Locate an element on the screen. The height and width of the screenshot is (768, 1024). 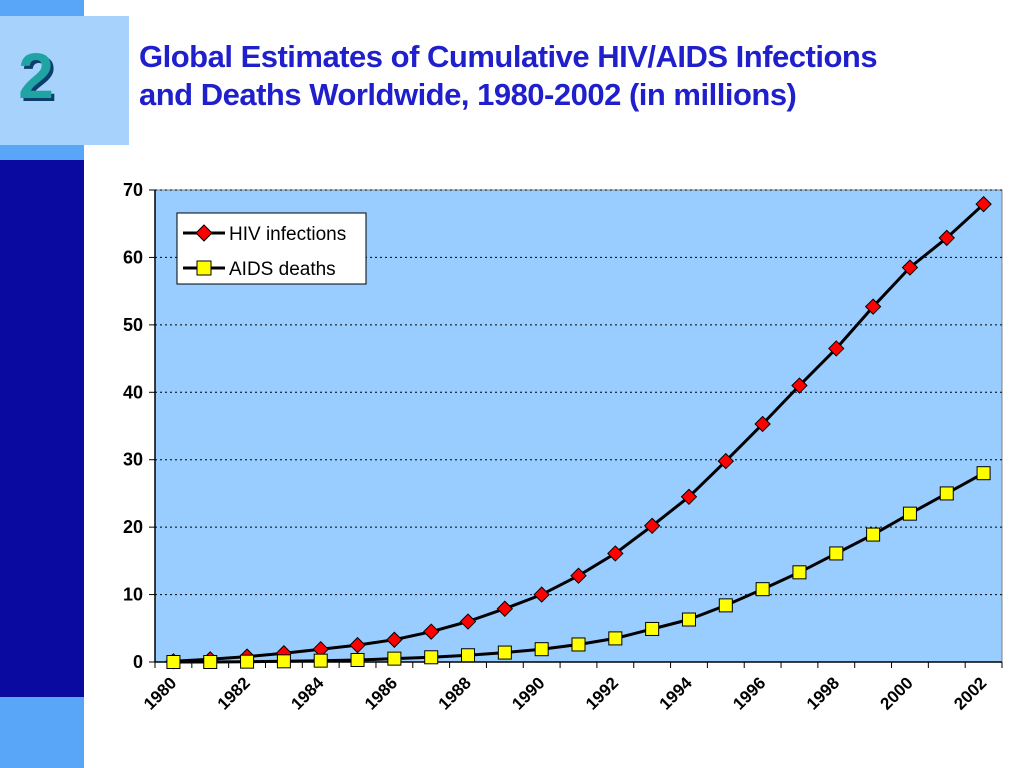
aids-point-1986 is located at coordinates (394, 658).